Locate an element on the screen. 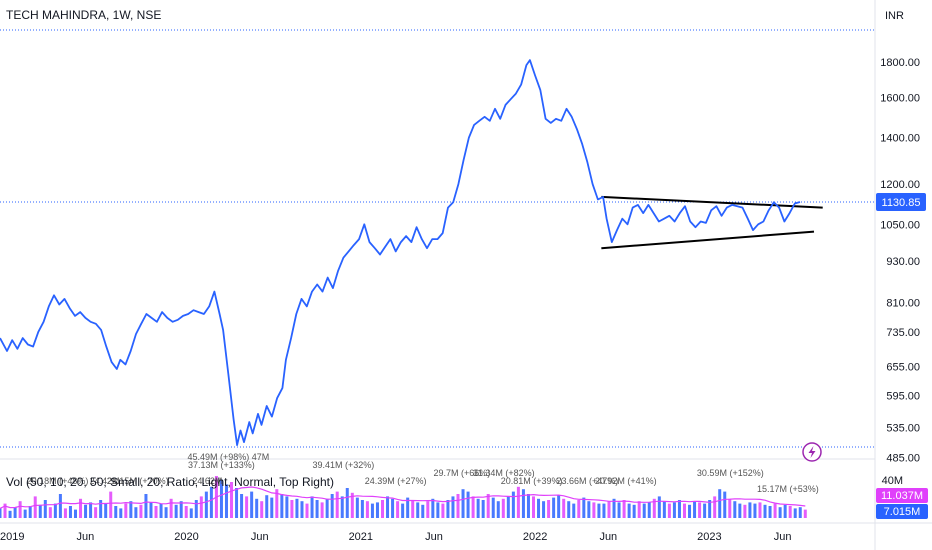 Image resolution: width=932 pixels, height=550 pixels. upper-trendline is located at coordinates (712, 202).